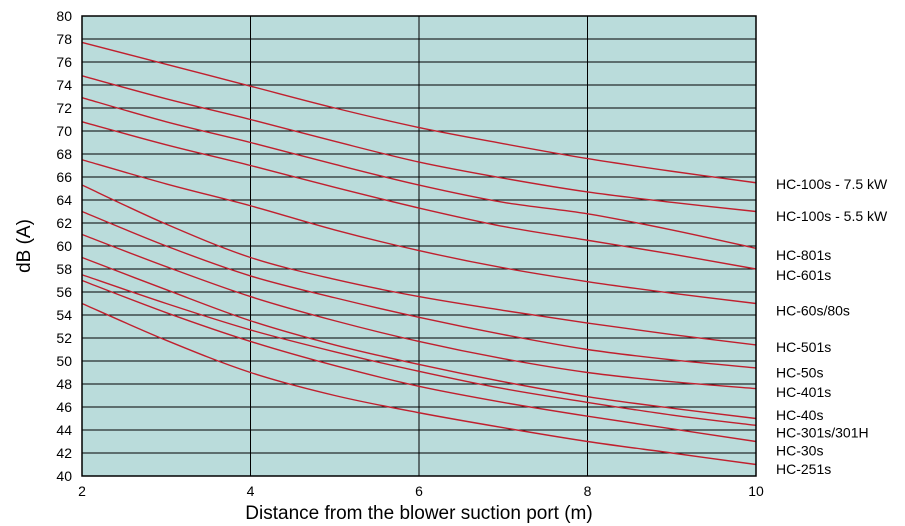 The height and width of the screenshot is (526, 905). I want to click on y-tick-label: 64, so click(64, 200).